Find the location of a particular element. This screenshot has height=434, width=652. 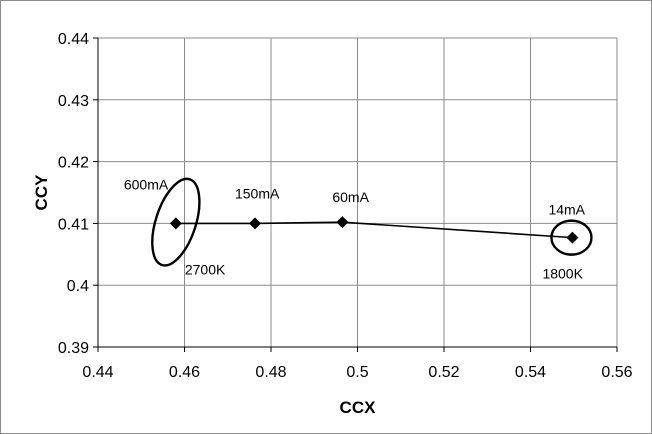

temperature-label: 2700K is located at coordinates (205, 269).